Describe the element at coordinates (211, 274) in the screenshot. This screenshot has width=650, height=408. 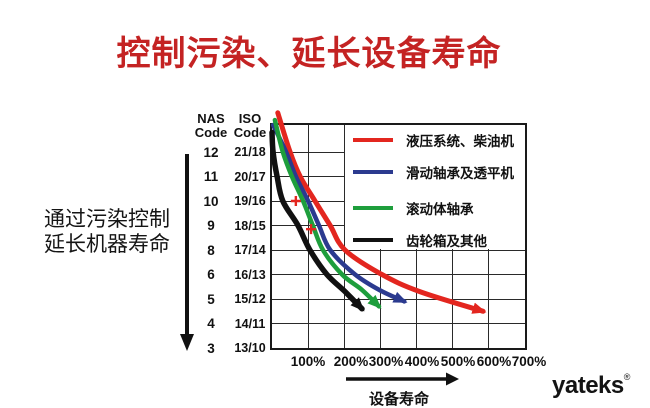
I see `nas-code-label: 6` at that location.